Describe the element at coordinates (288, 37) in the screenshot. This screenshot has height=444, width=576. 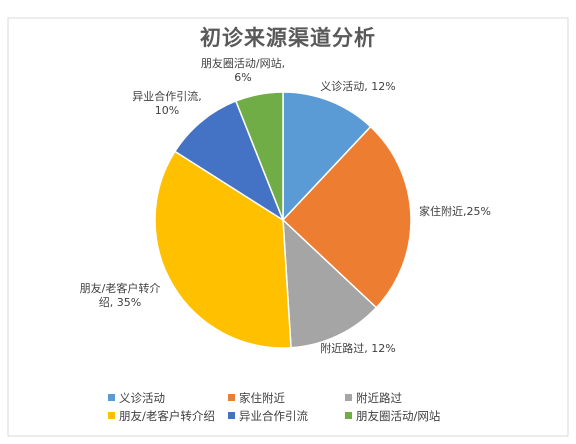
I see `chart-title: 初诊来源渠道分析` at that location.